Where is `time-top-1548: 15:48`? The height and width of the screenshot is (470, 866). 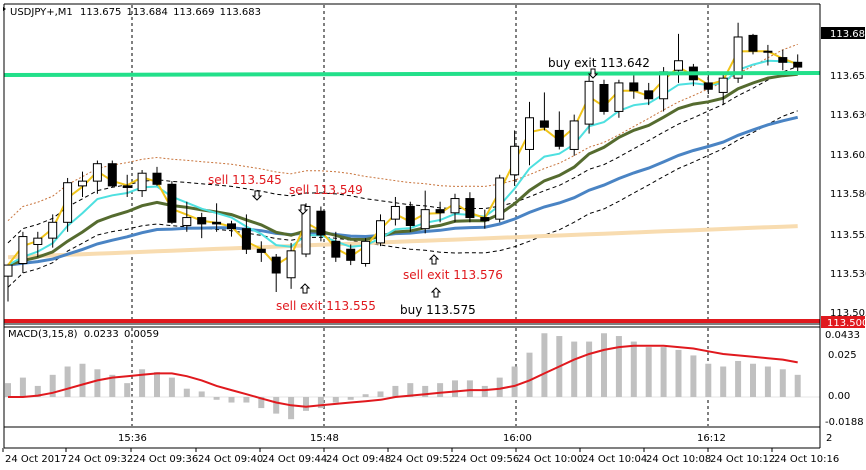
time-top-1548: 15:48 is located at coordinates (324, 438).